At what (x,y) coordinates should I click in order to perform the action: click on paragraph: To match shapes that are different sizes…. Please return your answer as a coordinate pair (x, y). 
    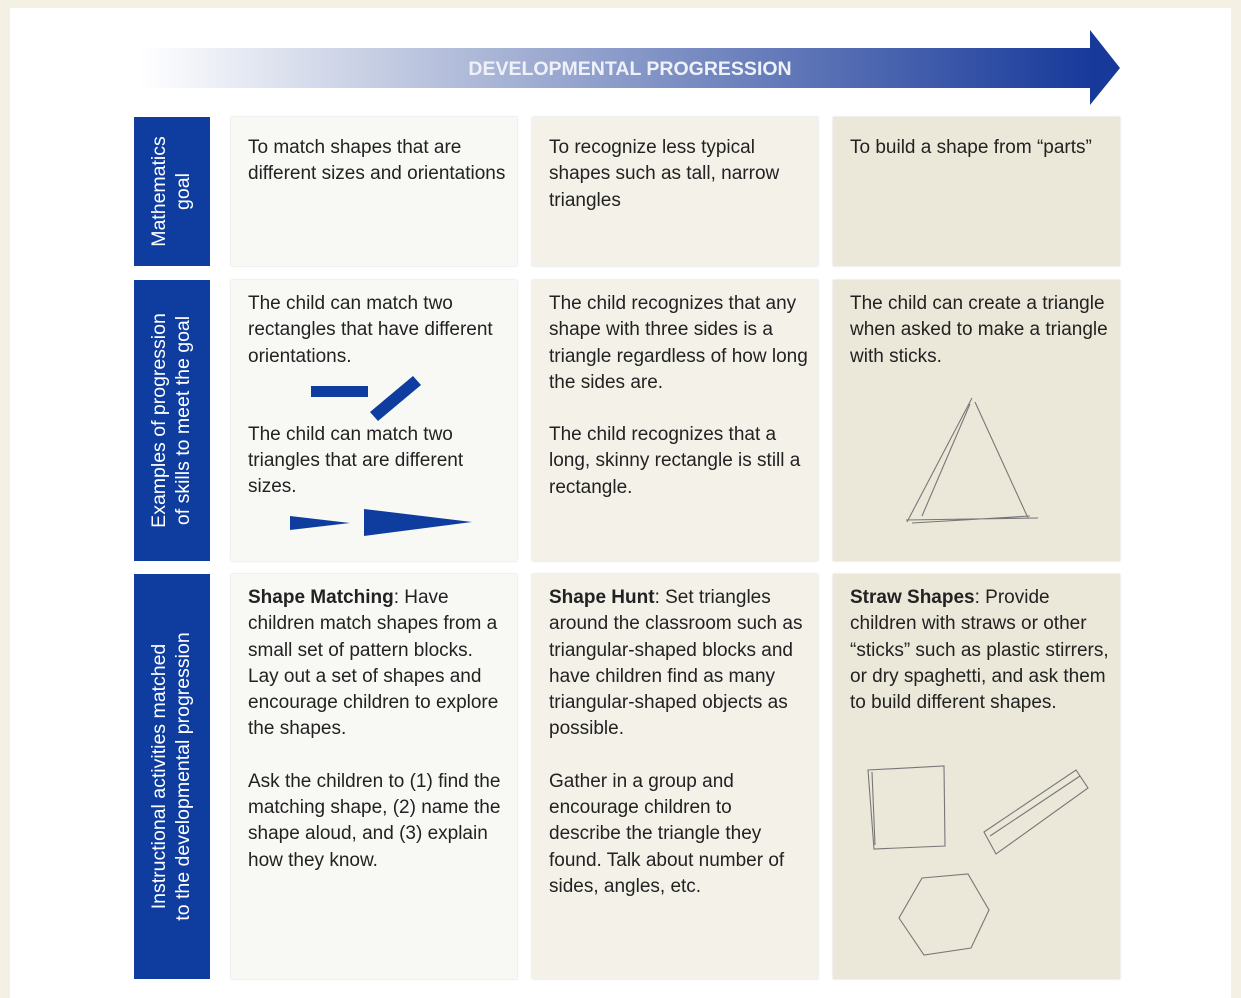
    Looking at the image, I should click on (377, 161).